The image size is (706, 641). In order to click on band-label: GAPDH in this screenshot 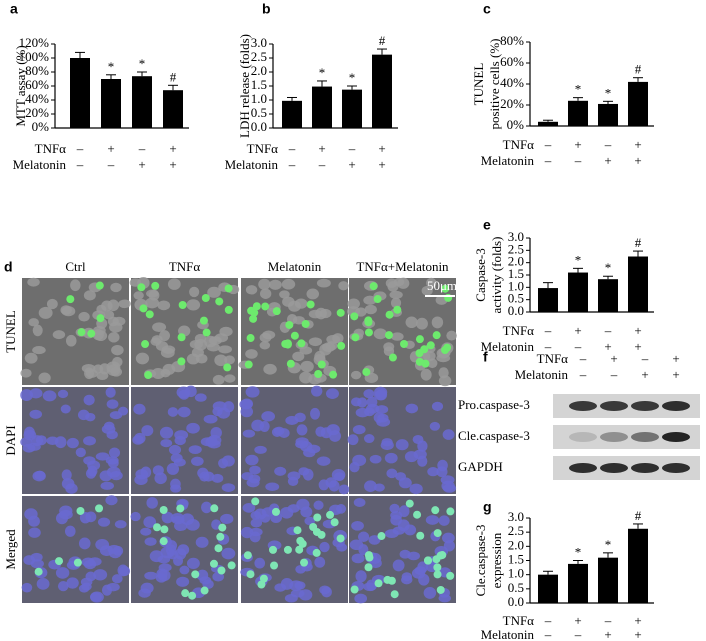, I will do `click(480, 466)`.